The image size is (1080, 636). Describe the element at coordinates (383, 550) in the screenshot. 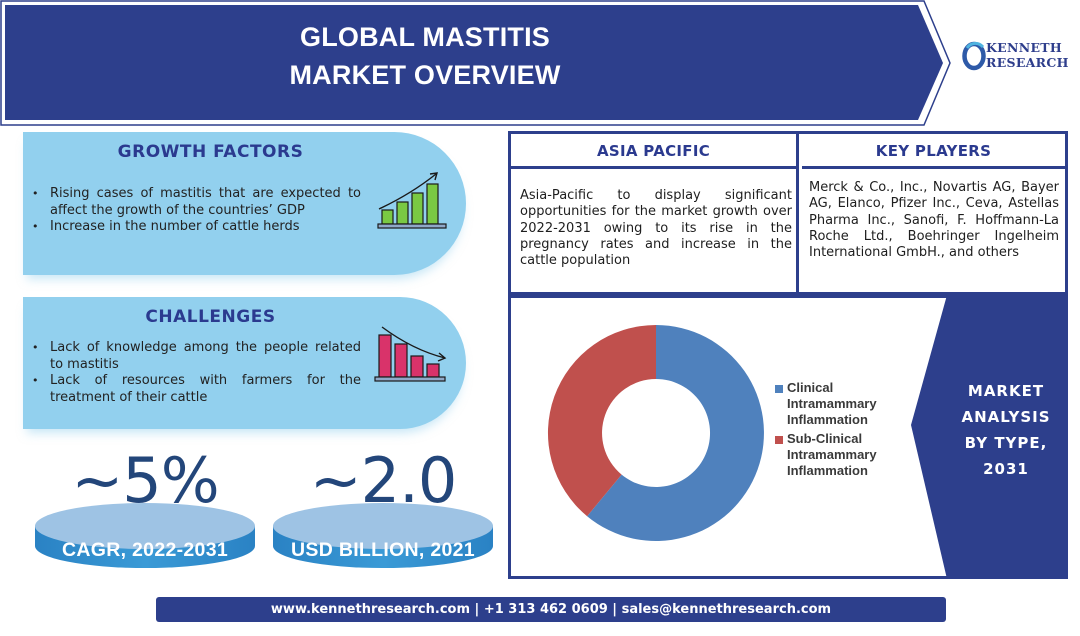

I see `market-size-label: USD BILLION, 2021` at that location.